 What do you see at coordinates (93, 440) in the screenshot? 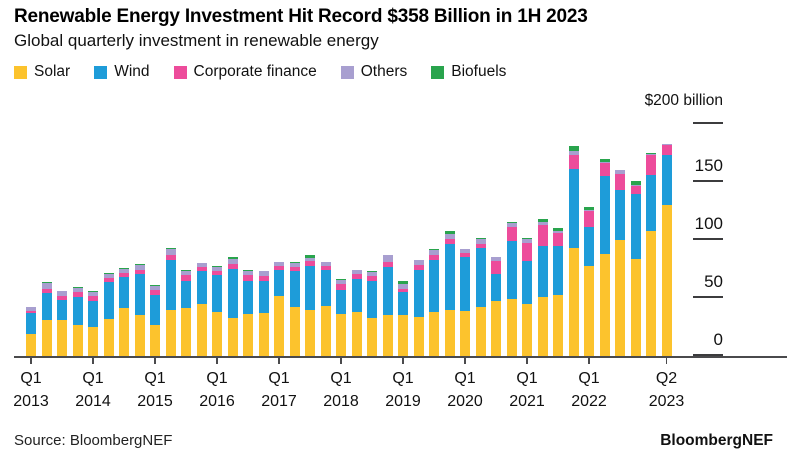
I see `source-text: Source: BloombergNEF` at bounding box center [93, 440].